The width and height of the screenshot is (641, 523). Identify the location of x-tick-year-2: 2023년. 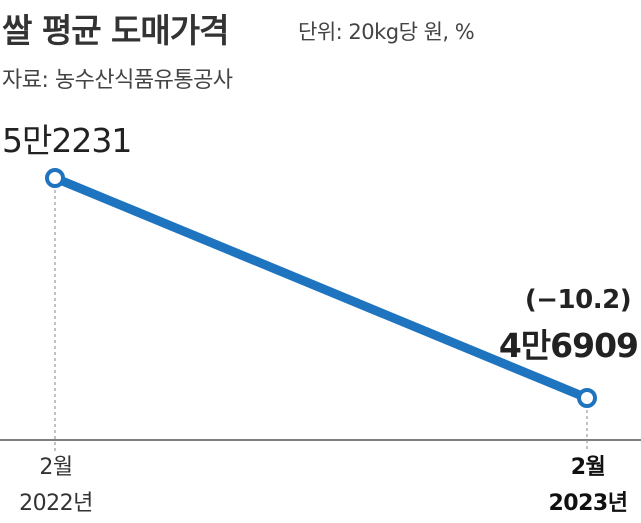
(588, 503).